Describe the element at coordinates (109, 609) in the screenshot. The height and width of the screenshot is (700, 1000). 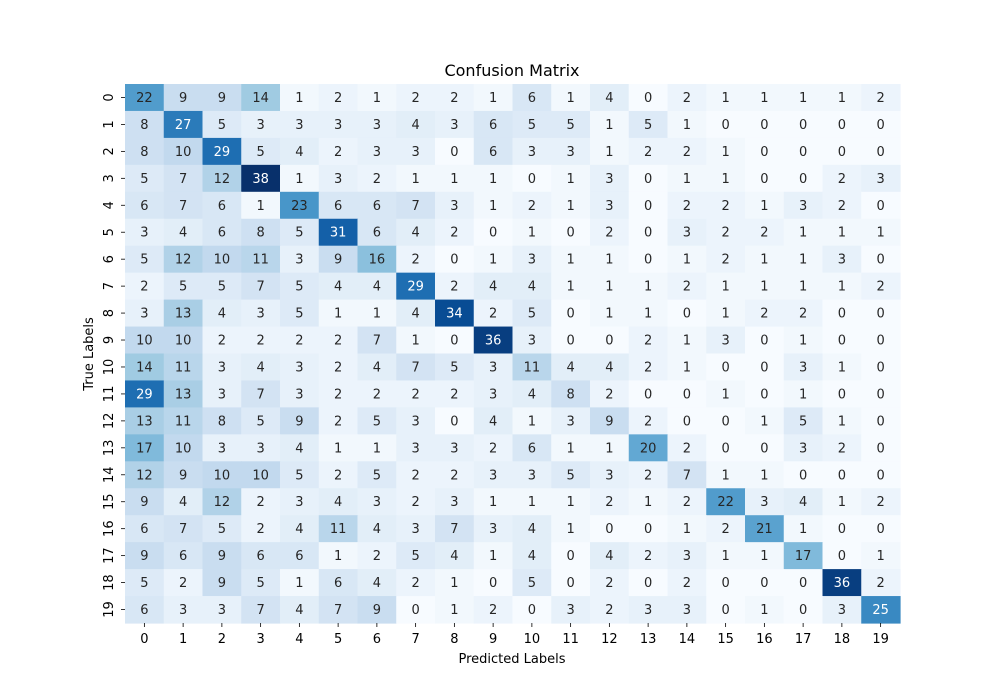
I see `y-tick-label: 19` at that location.